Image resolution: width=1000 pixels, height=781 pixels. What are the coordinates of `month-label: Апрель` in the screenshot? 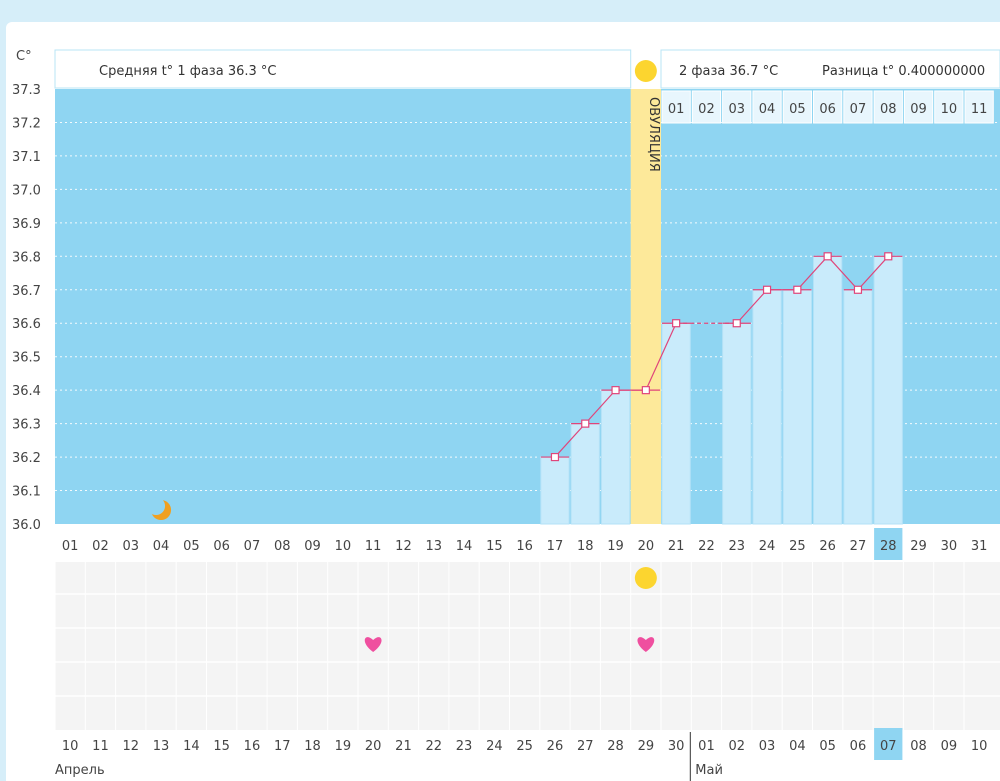 It's located at (80, 770).